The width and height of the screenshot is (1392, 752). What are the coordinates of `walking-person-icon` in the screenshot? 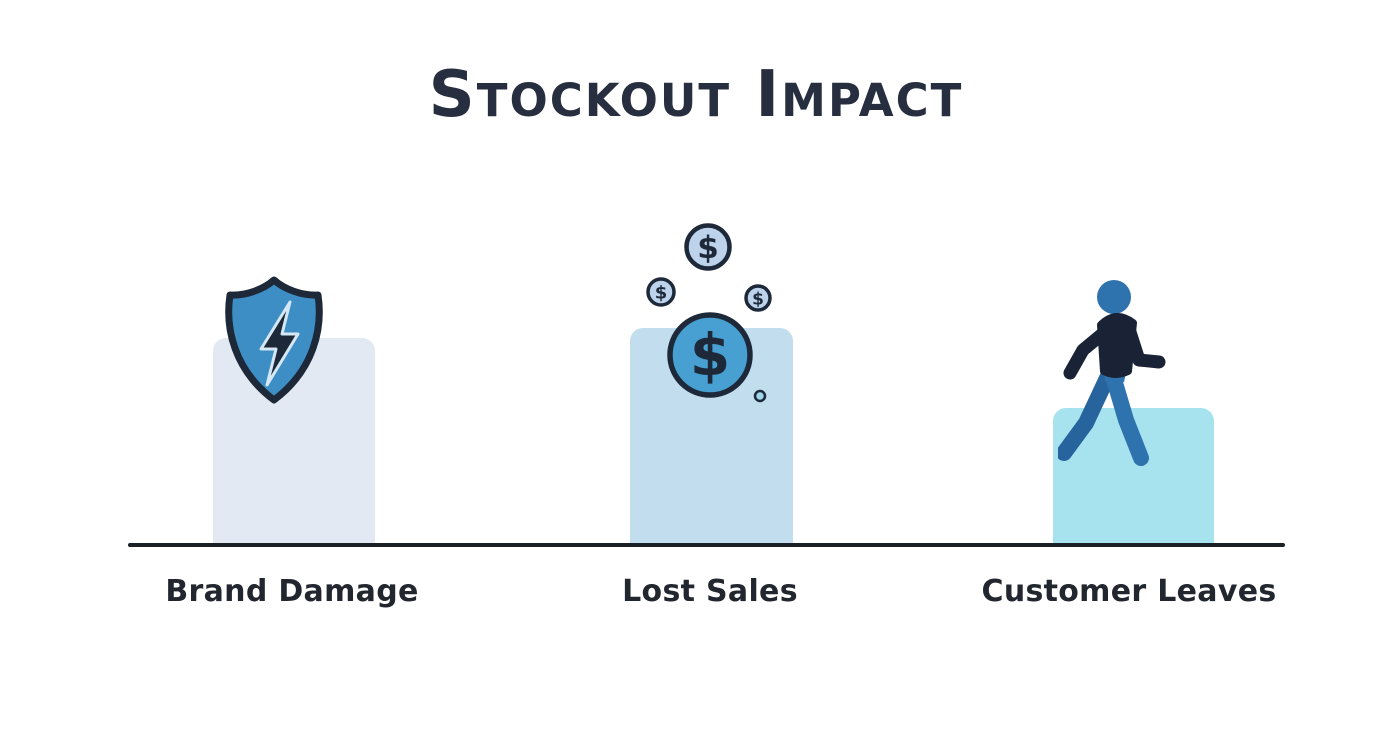 It's located at (1112, 373).